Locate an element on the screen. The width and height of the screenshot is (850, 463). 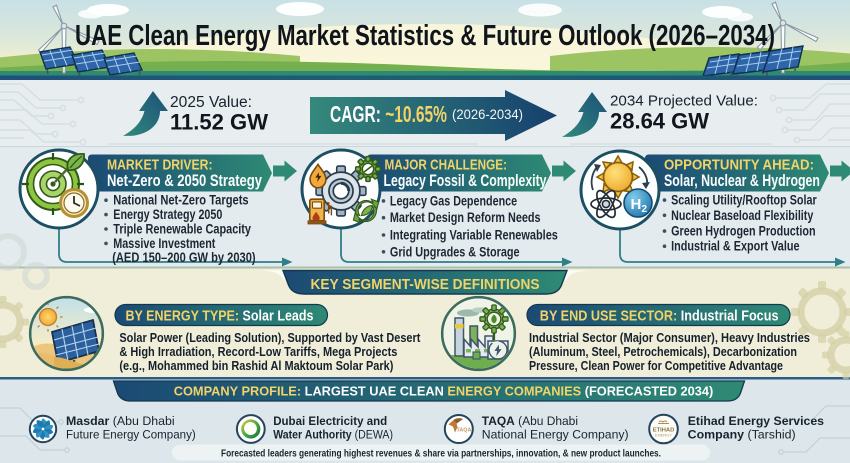
svg-text: Solar, Nuclear & Hydrogen is located at coordinates (742, 181).